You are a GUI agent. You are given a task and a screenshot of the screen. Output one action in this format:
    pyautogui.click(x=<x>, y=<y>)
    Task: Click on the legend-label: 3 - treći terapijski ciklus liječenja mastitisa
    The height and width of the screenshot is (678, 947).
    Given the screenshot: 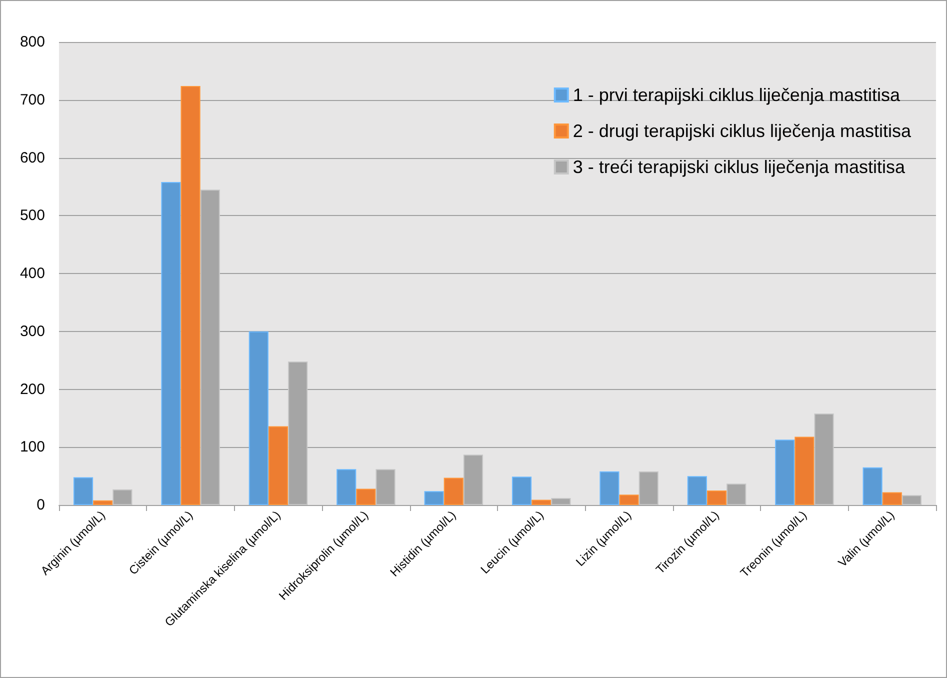 What is the action you would take?
    pyautogui.click(x=739, y=167)
    